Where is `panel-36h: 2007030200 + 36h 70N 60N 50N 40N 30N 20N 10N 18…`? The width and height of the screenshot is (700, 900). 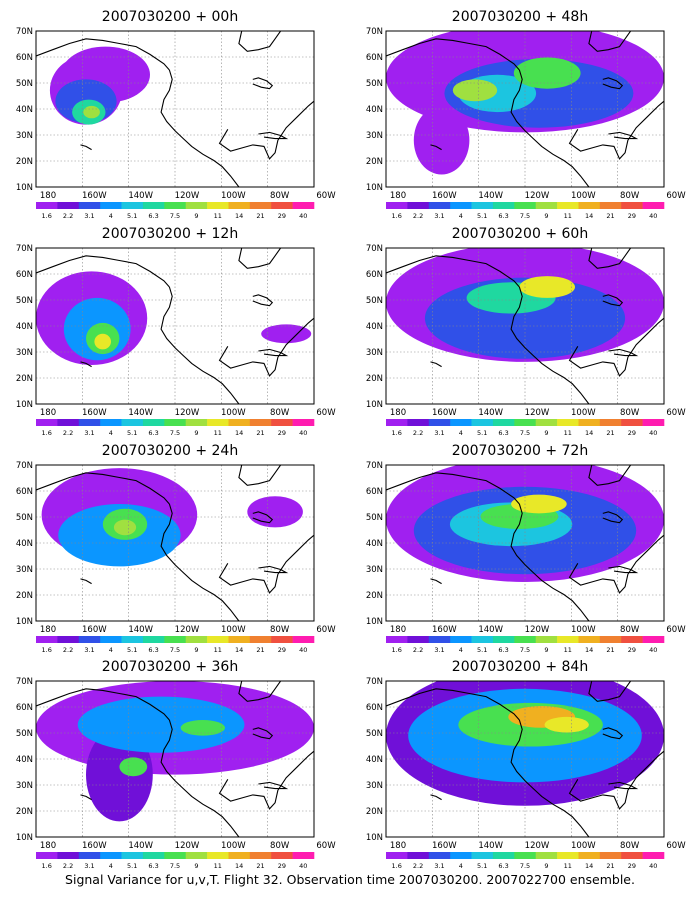
panel-36h: 2007030200 + 36h 70N 60N 50N 40N 30N 20N 10N 18… is located at coordinates (170, 766).